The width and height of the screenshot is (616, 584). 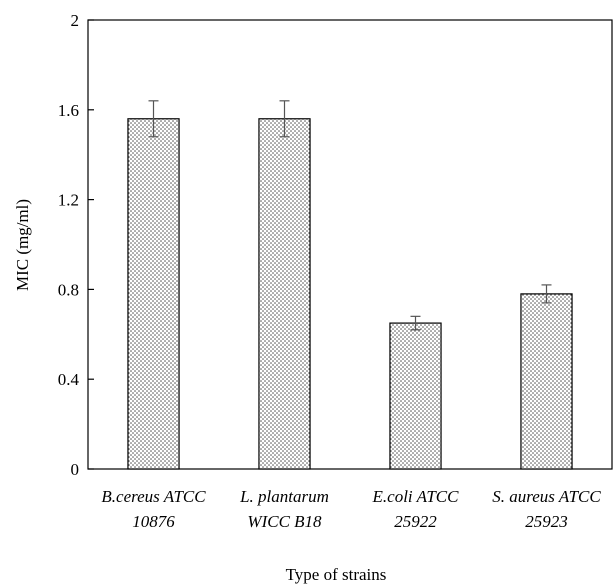 I want to click on category-label: E.coli ATCC 25922, so click(x=416, y=509).